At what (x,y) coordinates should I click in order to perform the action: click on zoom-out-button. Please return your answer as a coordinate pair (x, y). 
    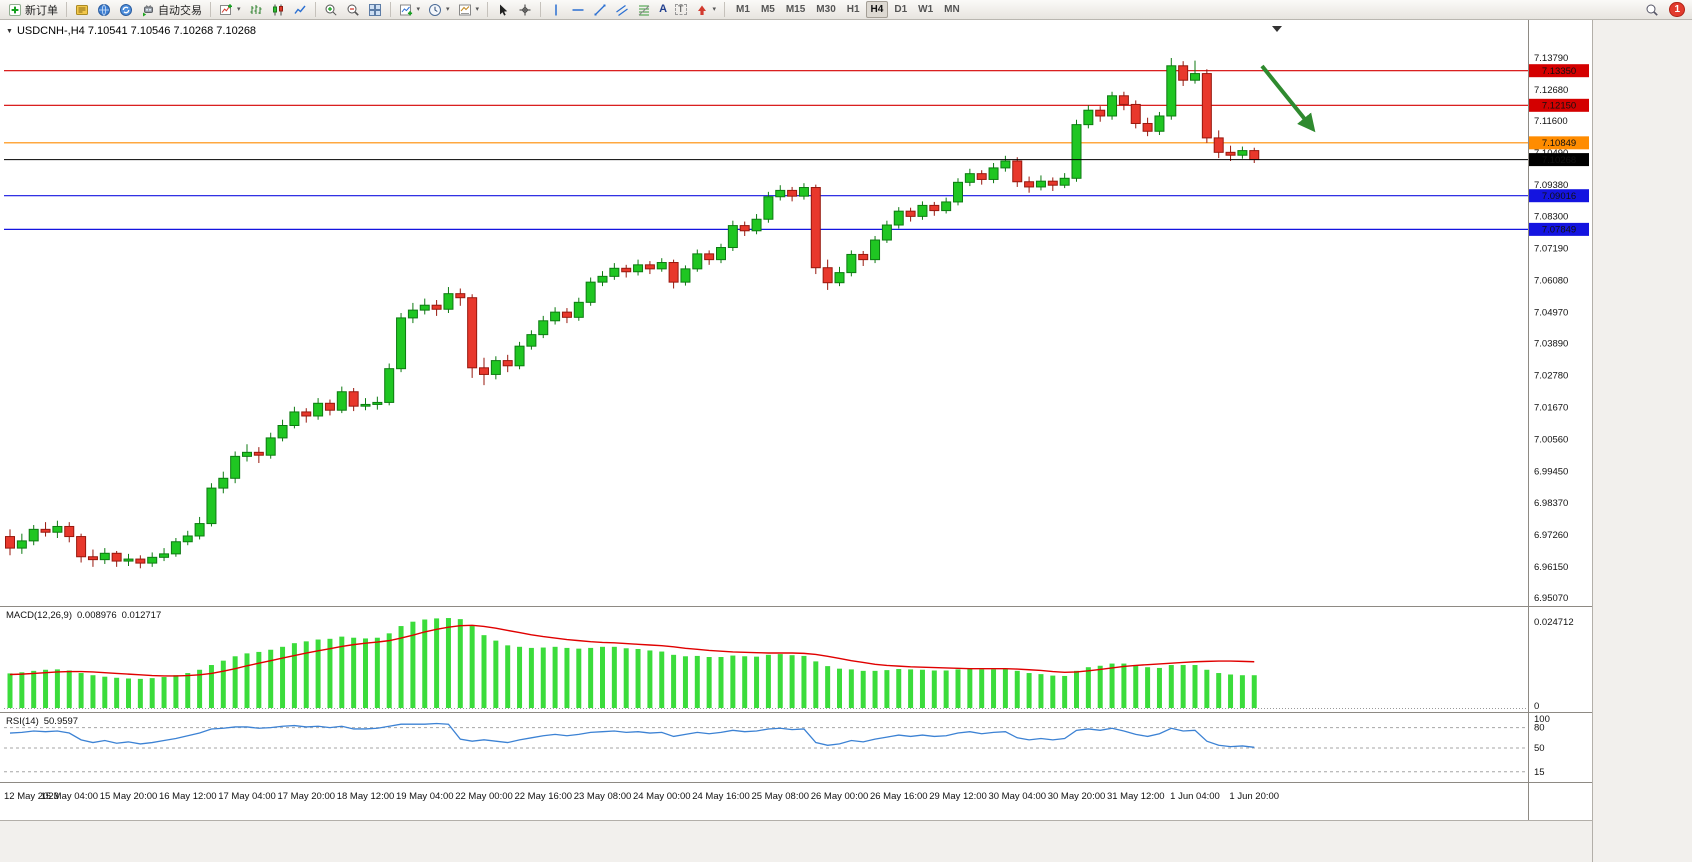
    Looking at the image, I should click on (353, 10).